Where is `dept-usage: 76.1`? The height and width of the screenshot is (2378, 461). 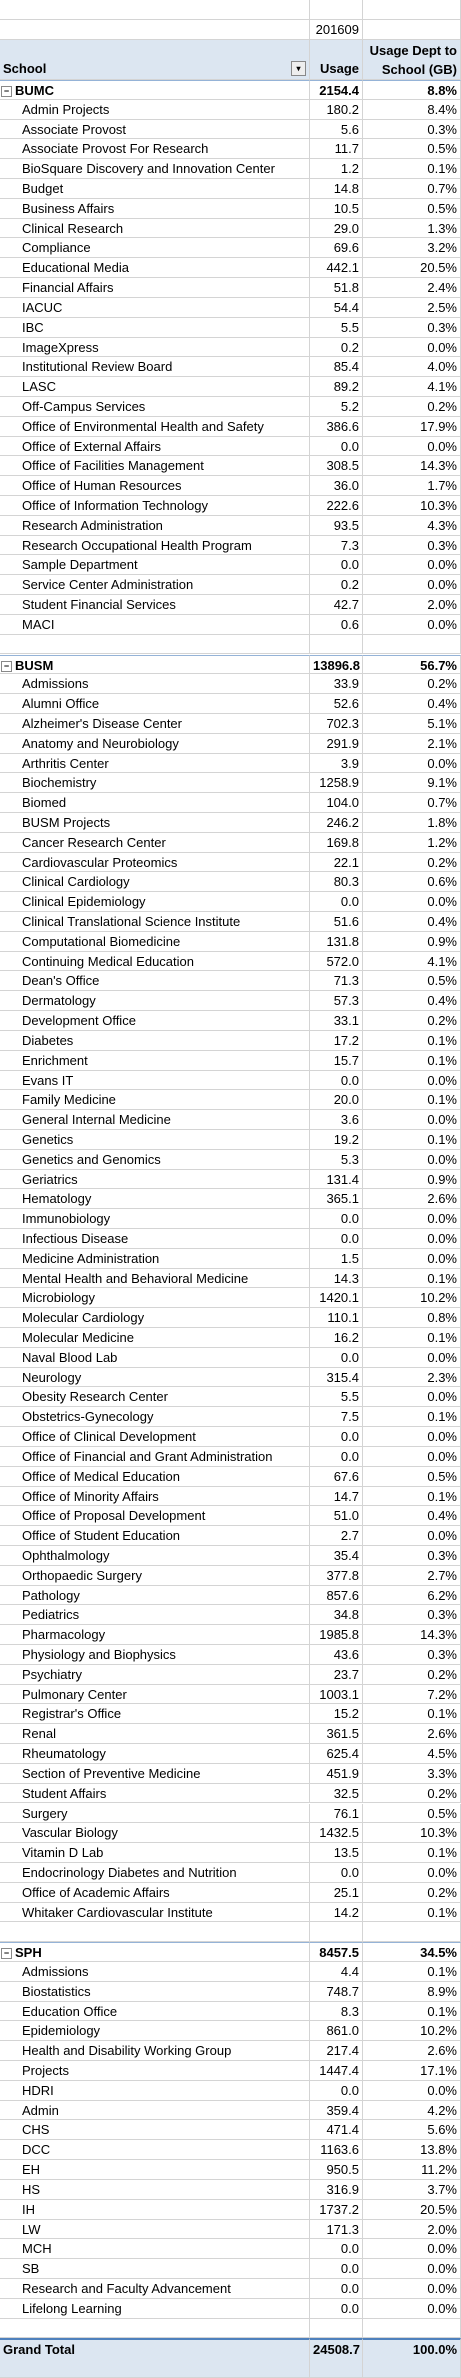 dept-usage: 76.1 is located at coordinates (336, 1813).